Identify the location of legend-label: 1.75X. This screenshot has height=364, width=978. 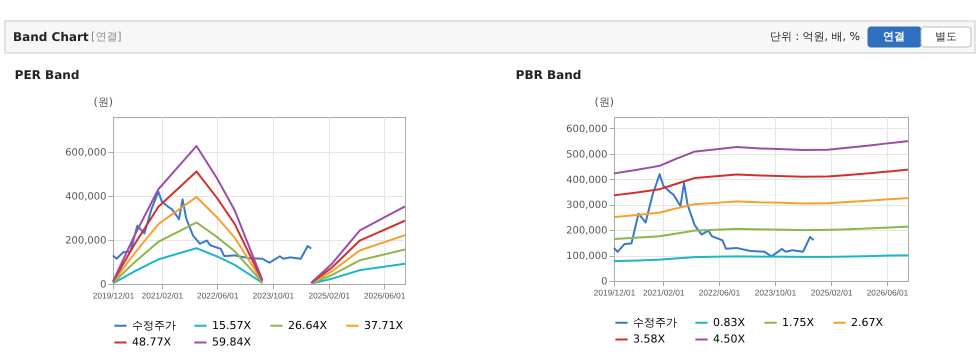
(798, 322).